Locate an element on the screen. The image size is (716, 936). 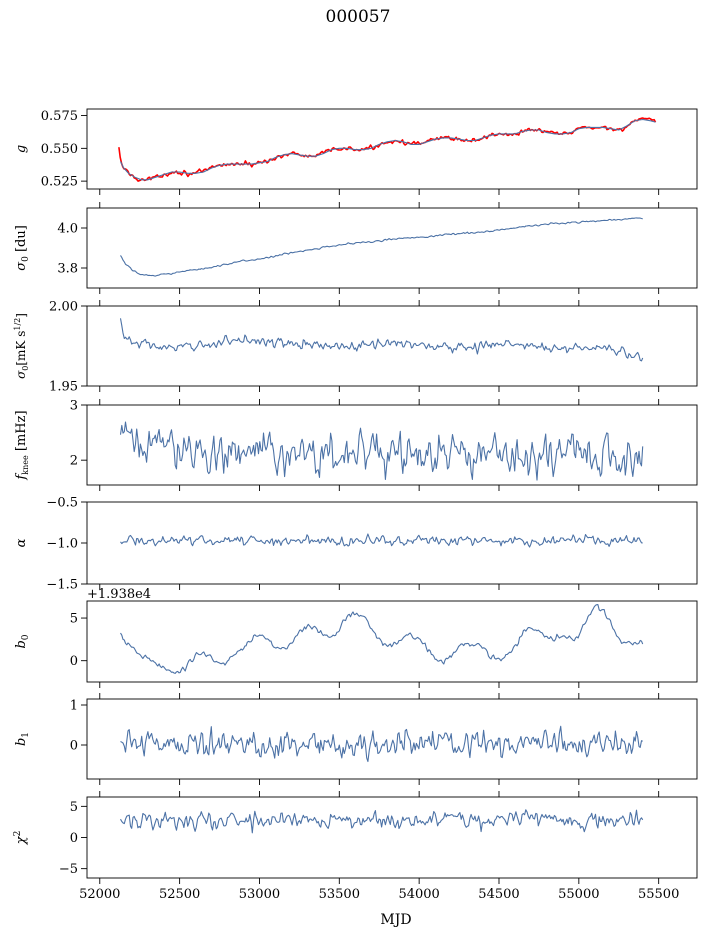
panel-fknee: 2 3 fknee [mHz] is located at coordinates (356, 445).